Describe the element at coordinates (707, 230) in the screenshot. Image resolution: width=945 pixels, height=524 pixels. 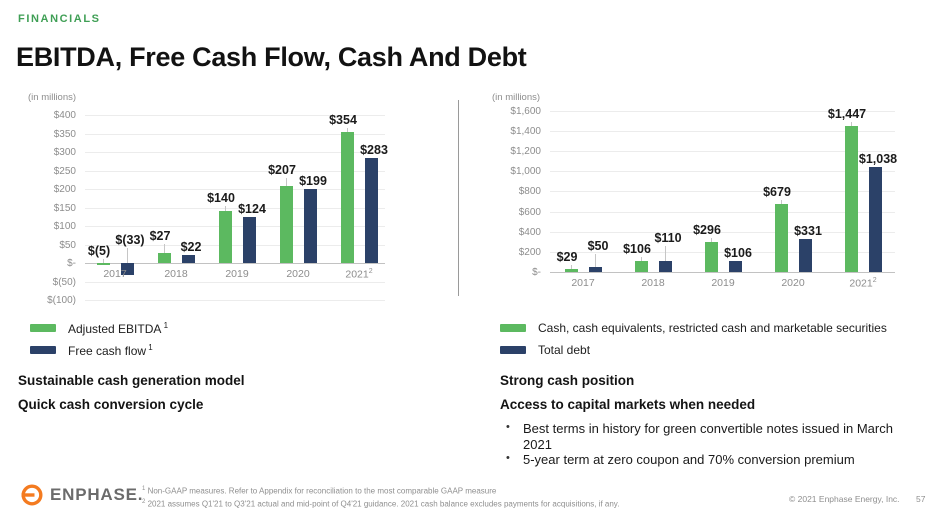
I see `bar-value-label: $296` at that location.